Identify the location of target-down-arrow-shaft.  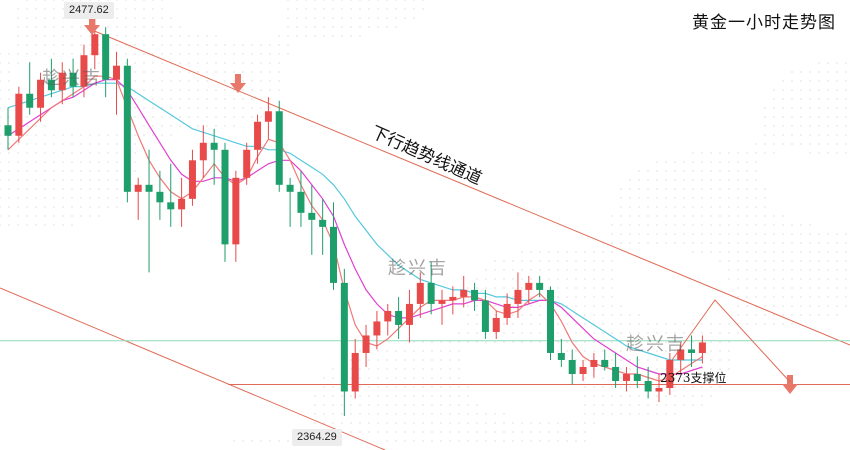
(790, 379).